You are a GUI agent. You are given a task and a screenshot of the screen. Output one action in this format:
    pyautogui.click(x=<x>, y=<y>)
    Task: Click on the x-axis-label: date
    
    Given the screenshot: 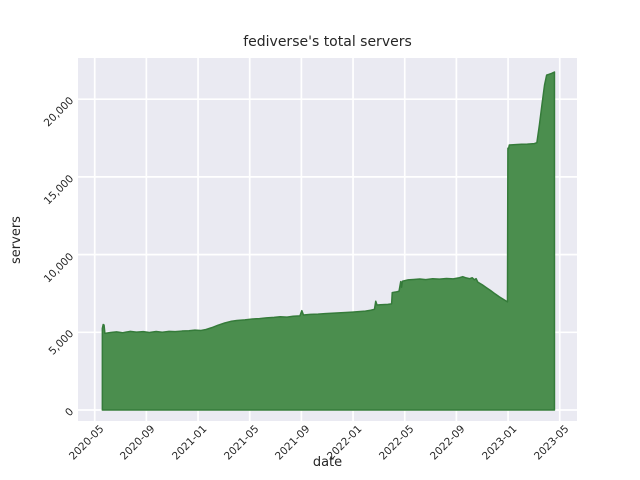 What is the action you would take?
    pyautogui.click(x=327, y=462)
    